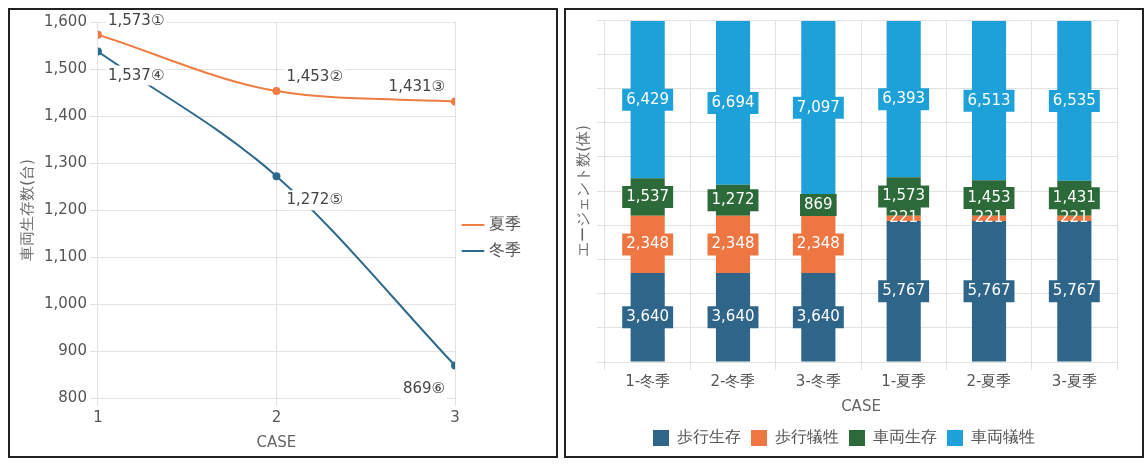  I want to click on y-tick-label: 1,600, so click(65, 20).